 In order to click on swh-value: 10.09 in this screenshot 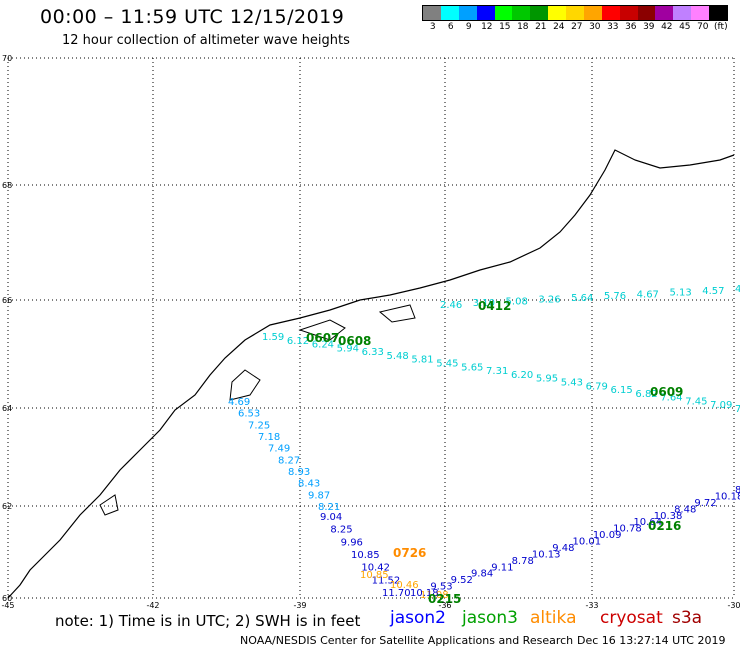, I will do `click(607, 535)`.